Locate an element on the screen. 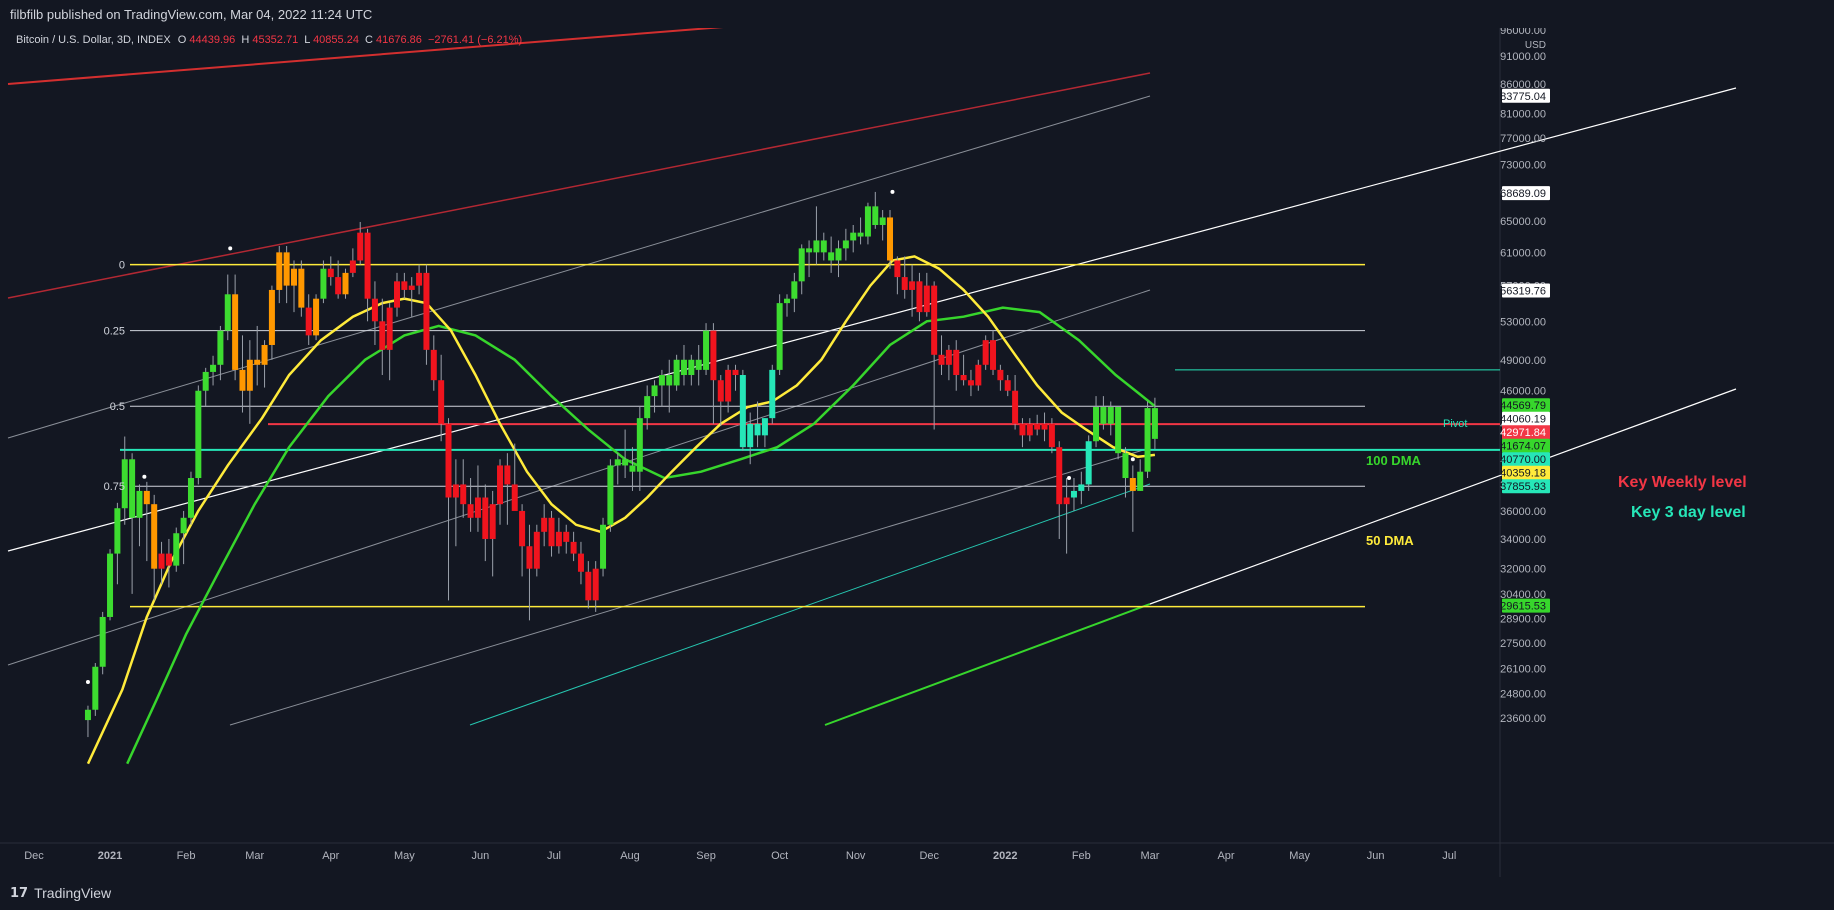 This screenshot has height=910, width=1834. price-tick-label: 91000.00 is located at coordinates (1523, 57).